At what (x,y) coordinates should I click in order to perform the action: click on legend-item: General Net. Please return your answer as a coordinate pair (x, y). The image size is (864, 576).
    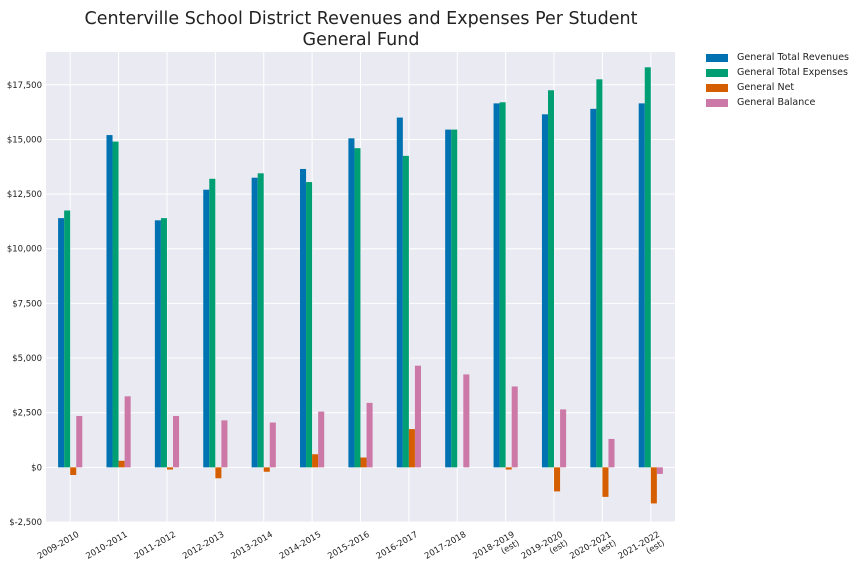
    Looking at the image, I should click on (777, 87).